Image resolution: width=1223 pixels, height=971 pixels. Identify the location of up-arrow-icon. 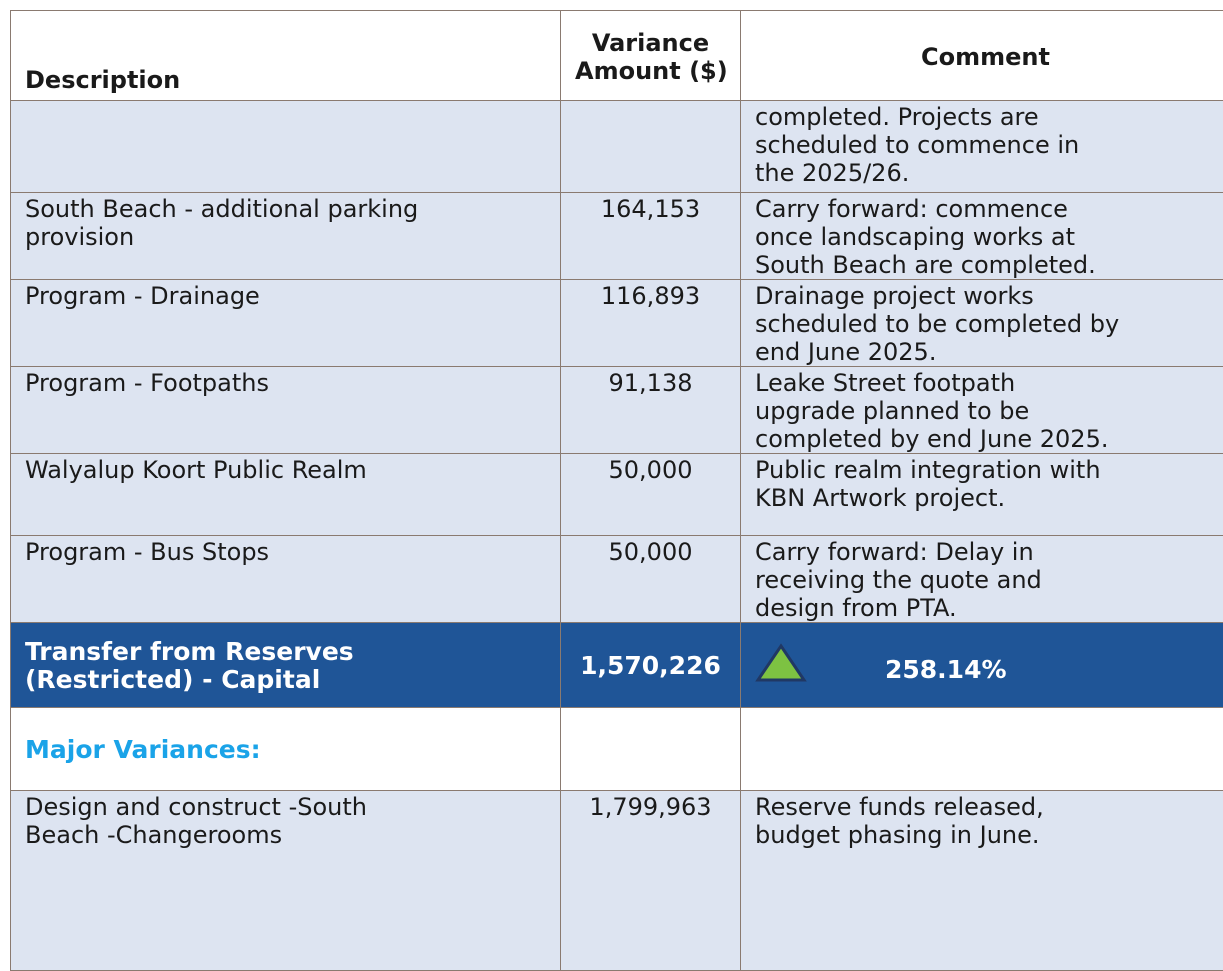
(781, 666).